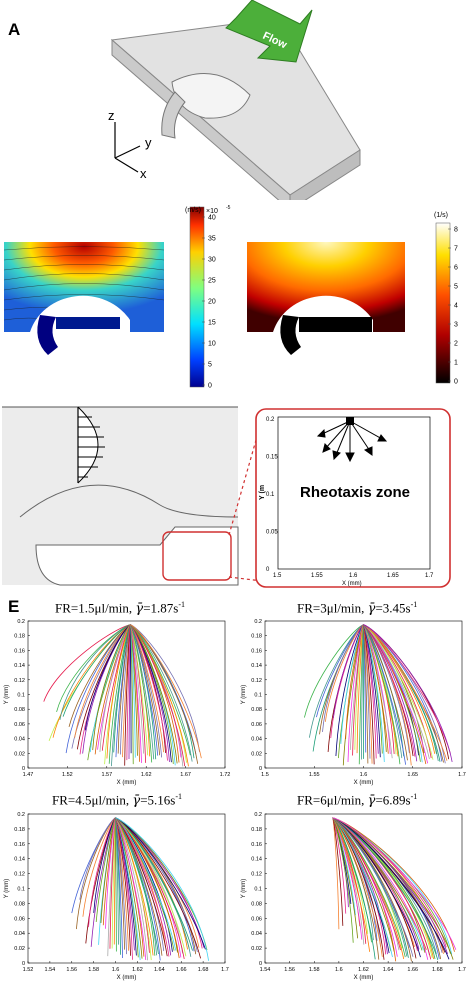  Describe the element at coordinates (193, 210) in the screenshot. I see `velocity-unit: (m/s)` at that location.